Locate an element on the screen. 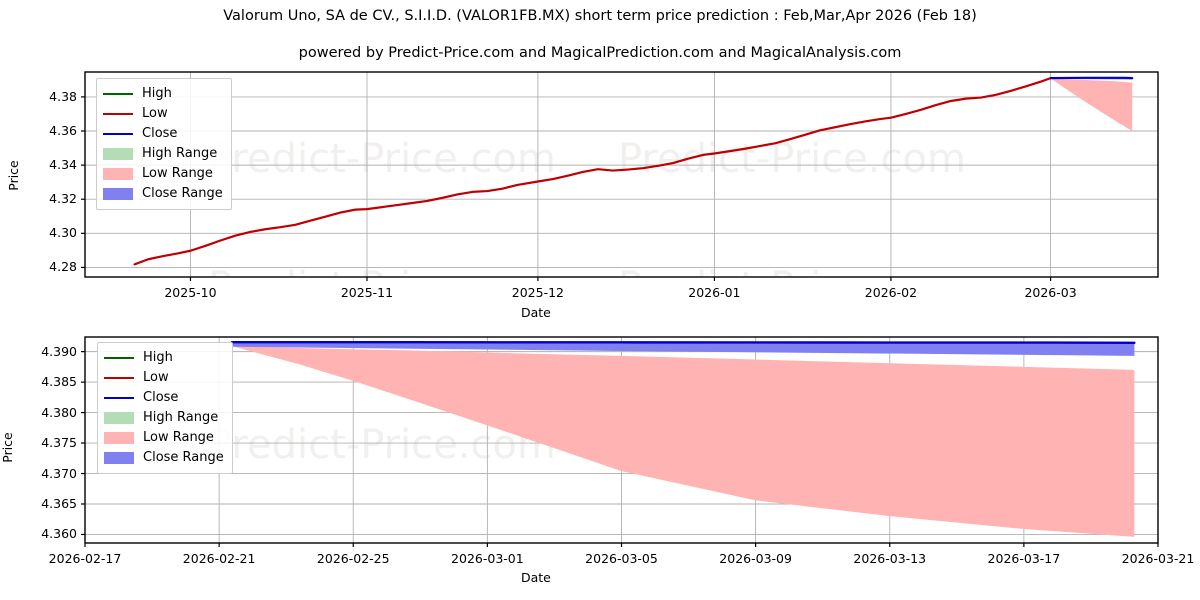 This screenshot has width=1200, height=600. x-axis-tick-label: 2026-02 is located at coordinates (891, 292).